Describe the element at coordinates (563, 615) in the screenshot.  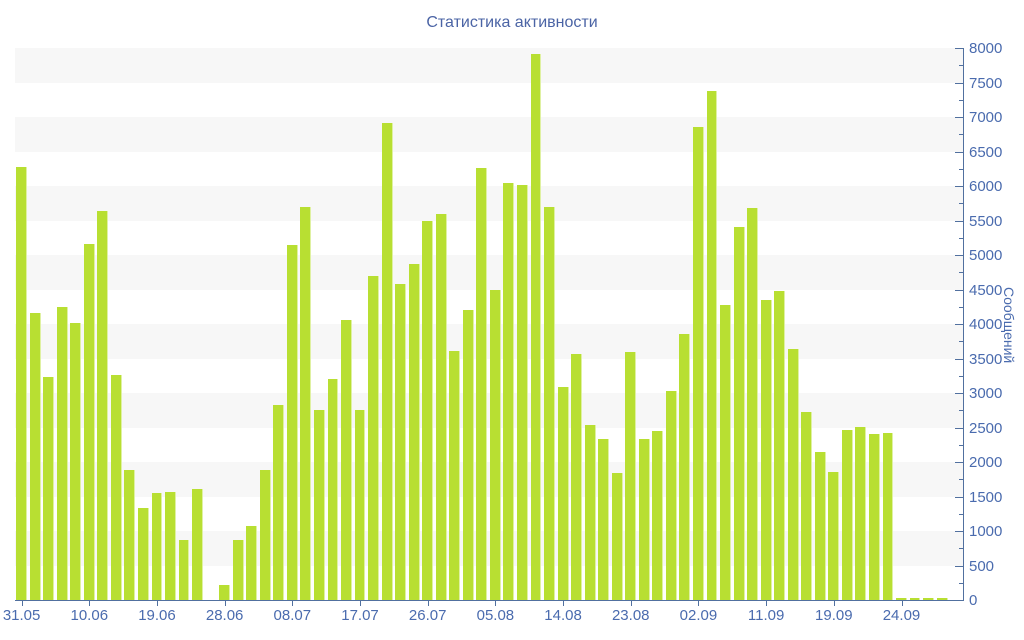
I see `x-axis-tick-label: 14.08` at that location.